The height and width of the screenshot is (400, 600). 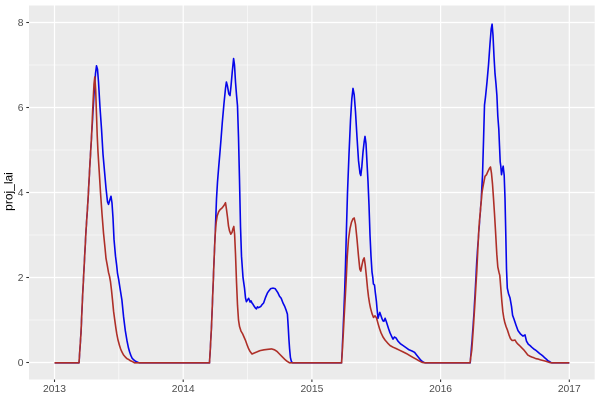 What do you see at coordinates (21, 23) in the screenshot?
I see `svg-text: 8` at bounding box center [21, 23].